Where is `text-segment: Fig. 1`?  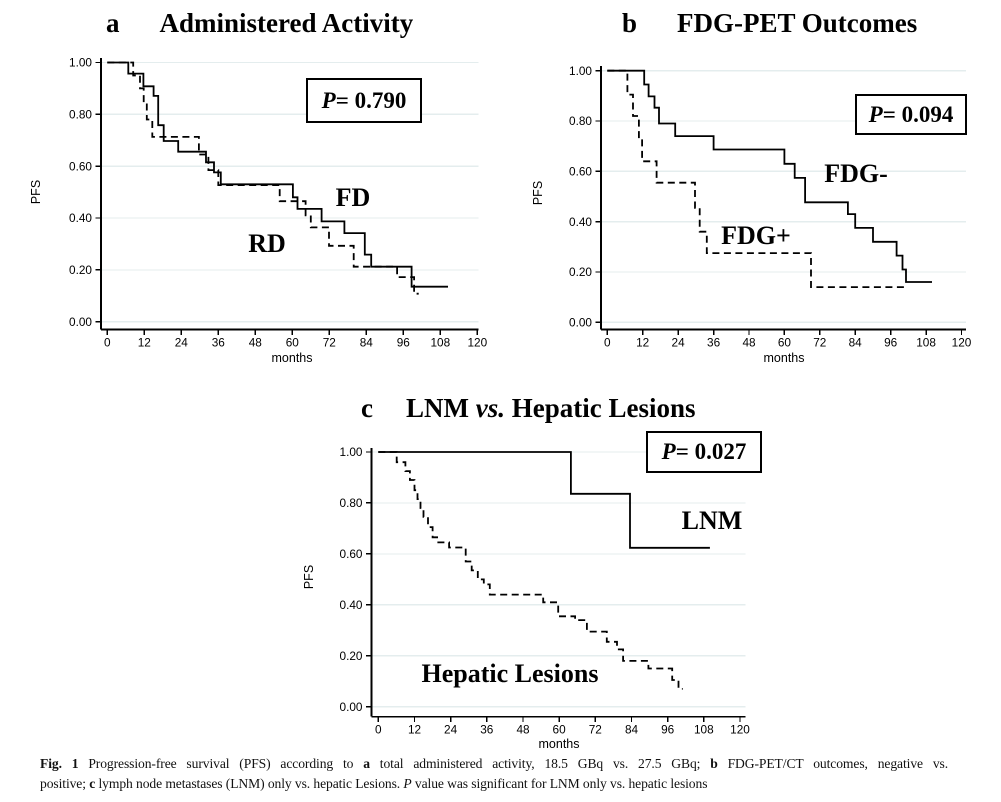
text-segment: Fig. 1 is located at coordinates (59, 763).